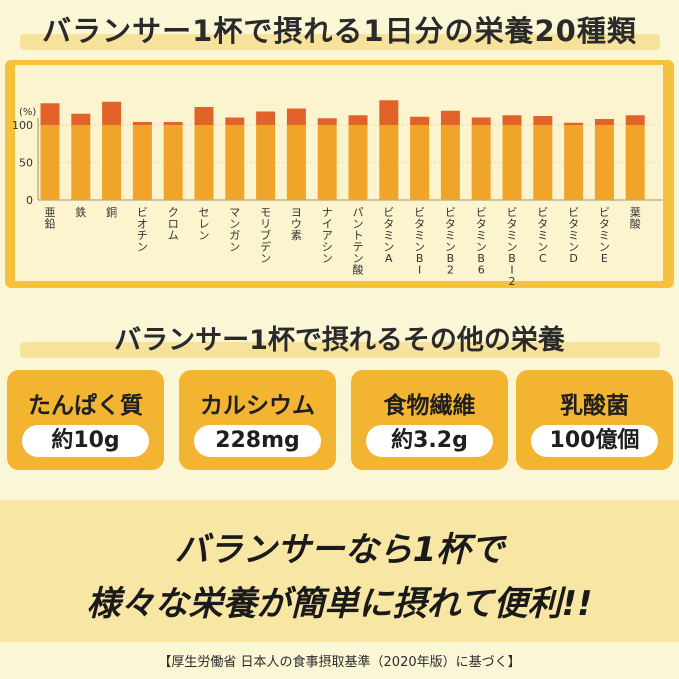  What do you see at coordinates (481, 241) in the screenshot?
I see `x-tick-label: ビタミン B 6` at bounding box center [481, 241].